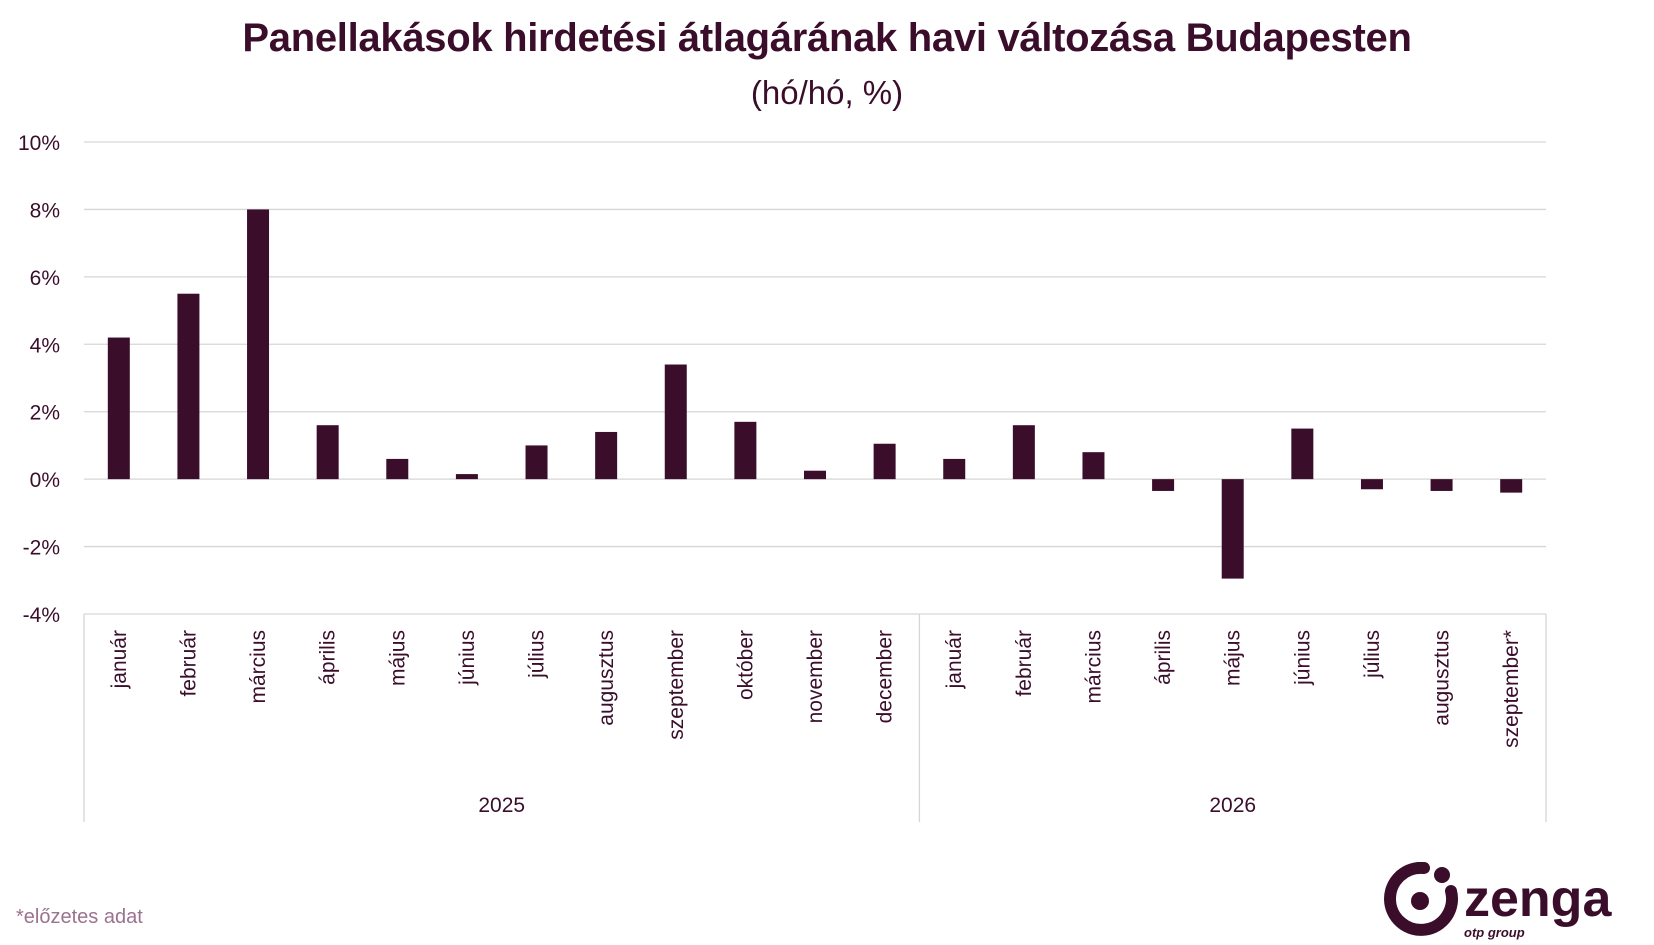 Image resolution: width=1654 pixels, height=945 pixels. Describe the element at coordinates (41, 548) in the screenshot. I see `y-tick-label: -2%` at that location.